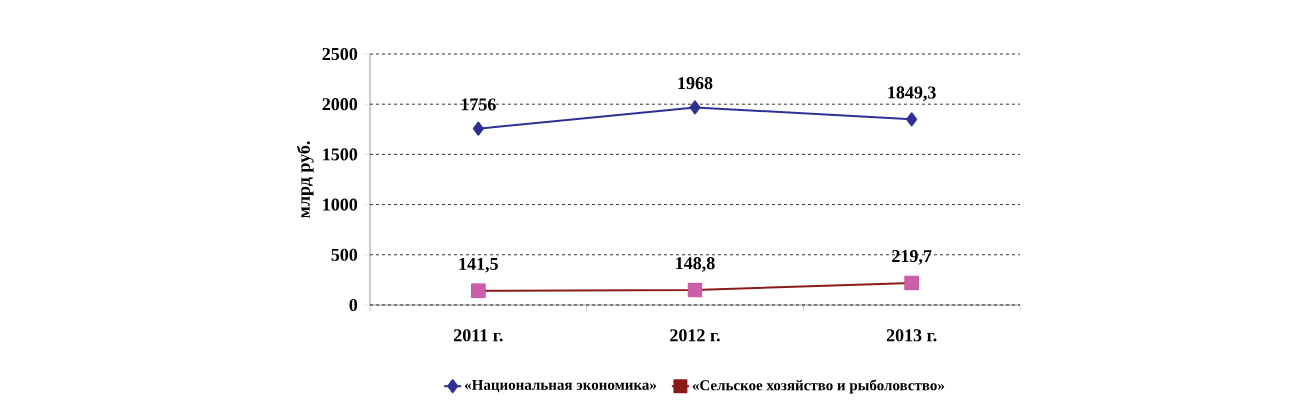 Image resolution: width=1304 pixels, height=419 pixels. What do you see at coordinates (340, 204) in the screenshot?
I see `y-tick-label: 1000` at bounding box center [340, 204].